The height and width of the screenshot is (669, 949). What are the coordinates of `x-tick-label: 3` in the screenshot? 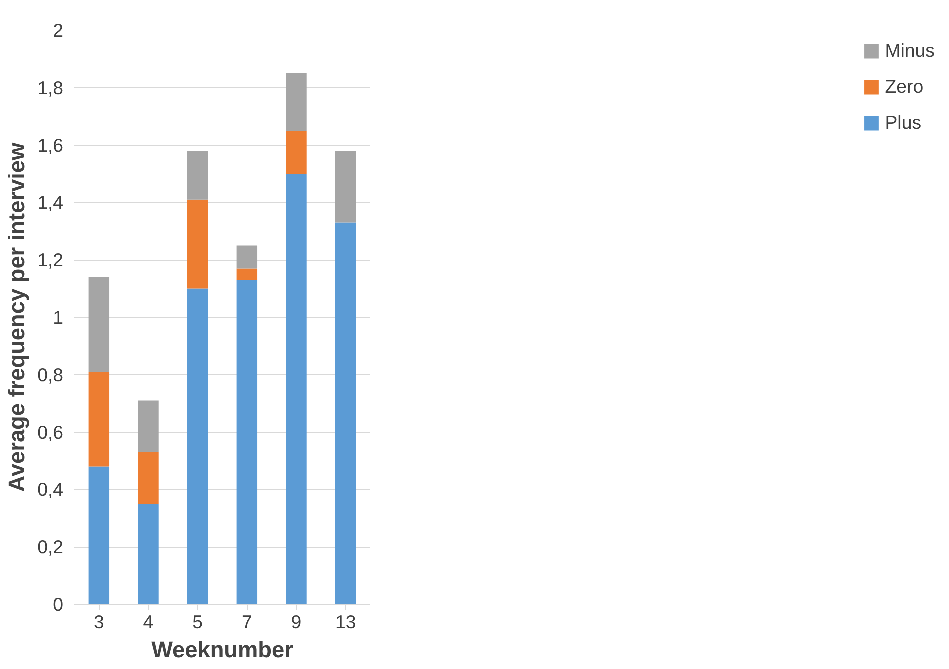 It's located at (99, 622).